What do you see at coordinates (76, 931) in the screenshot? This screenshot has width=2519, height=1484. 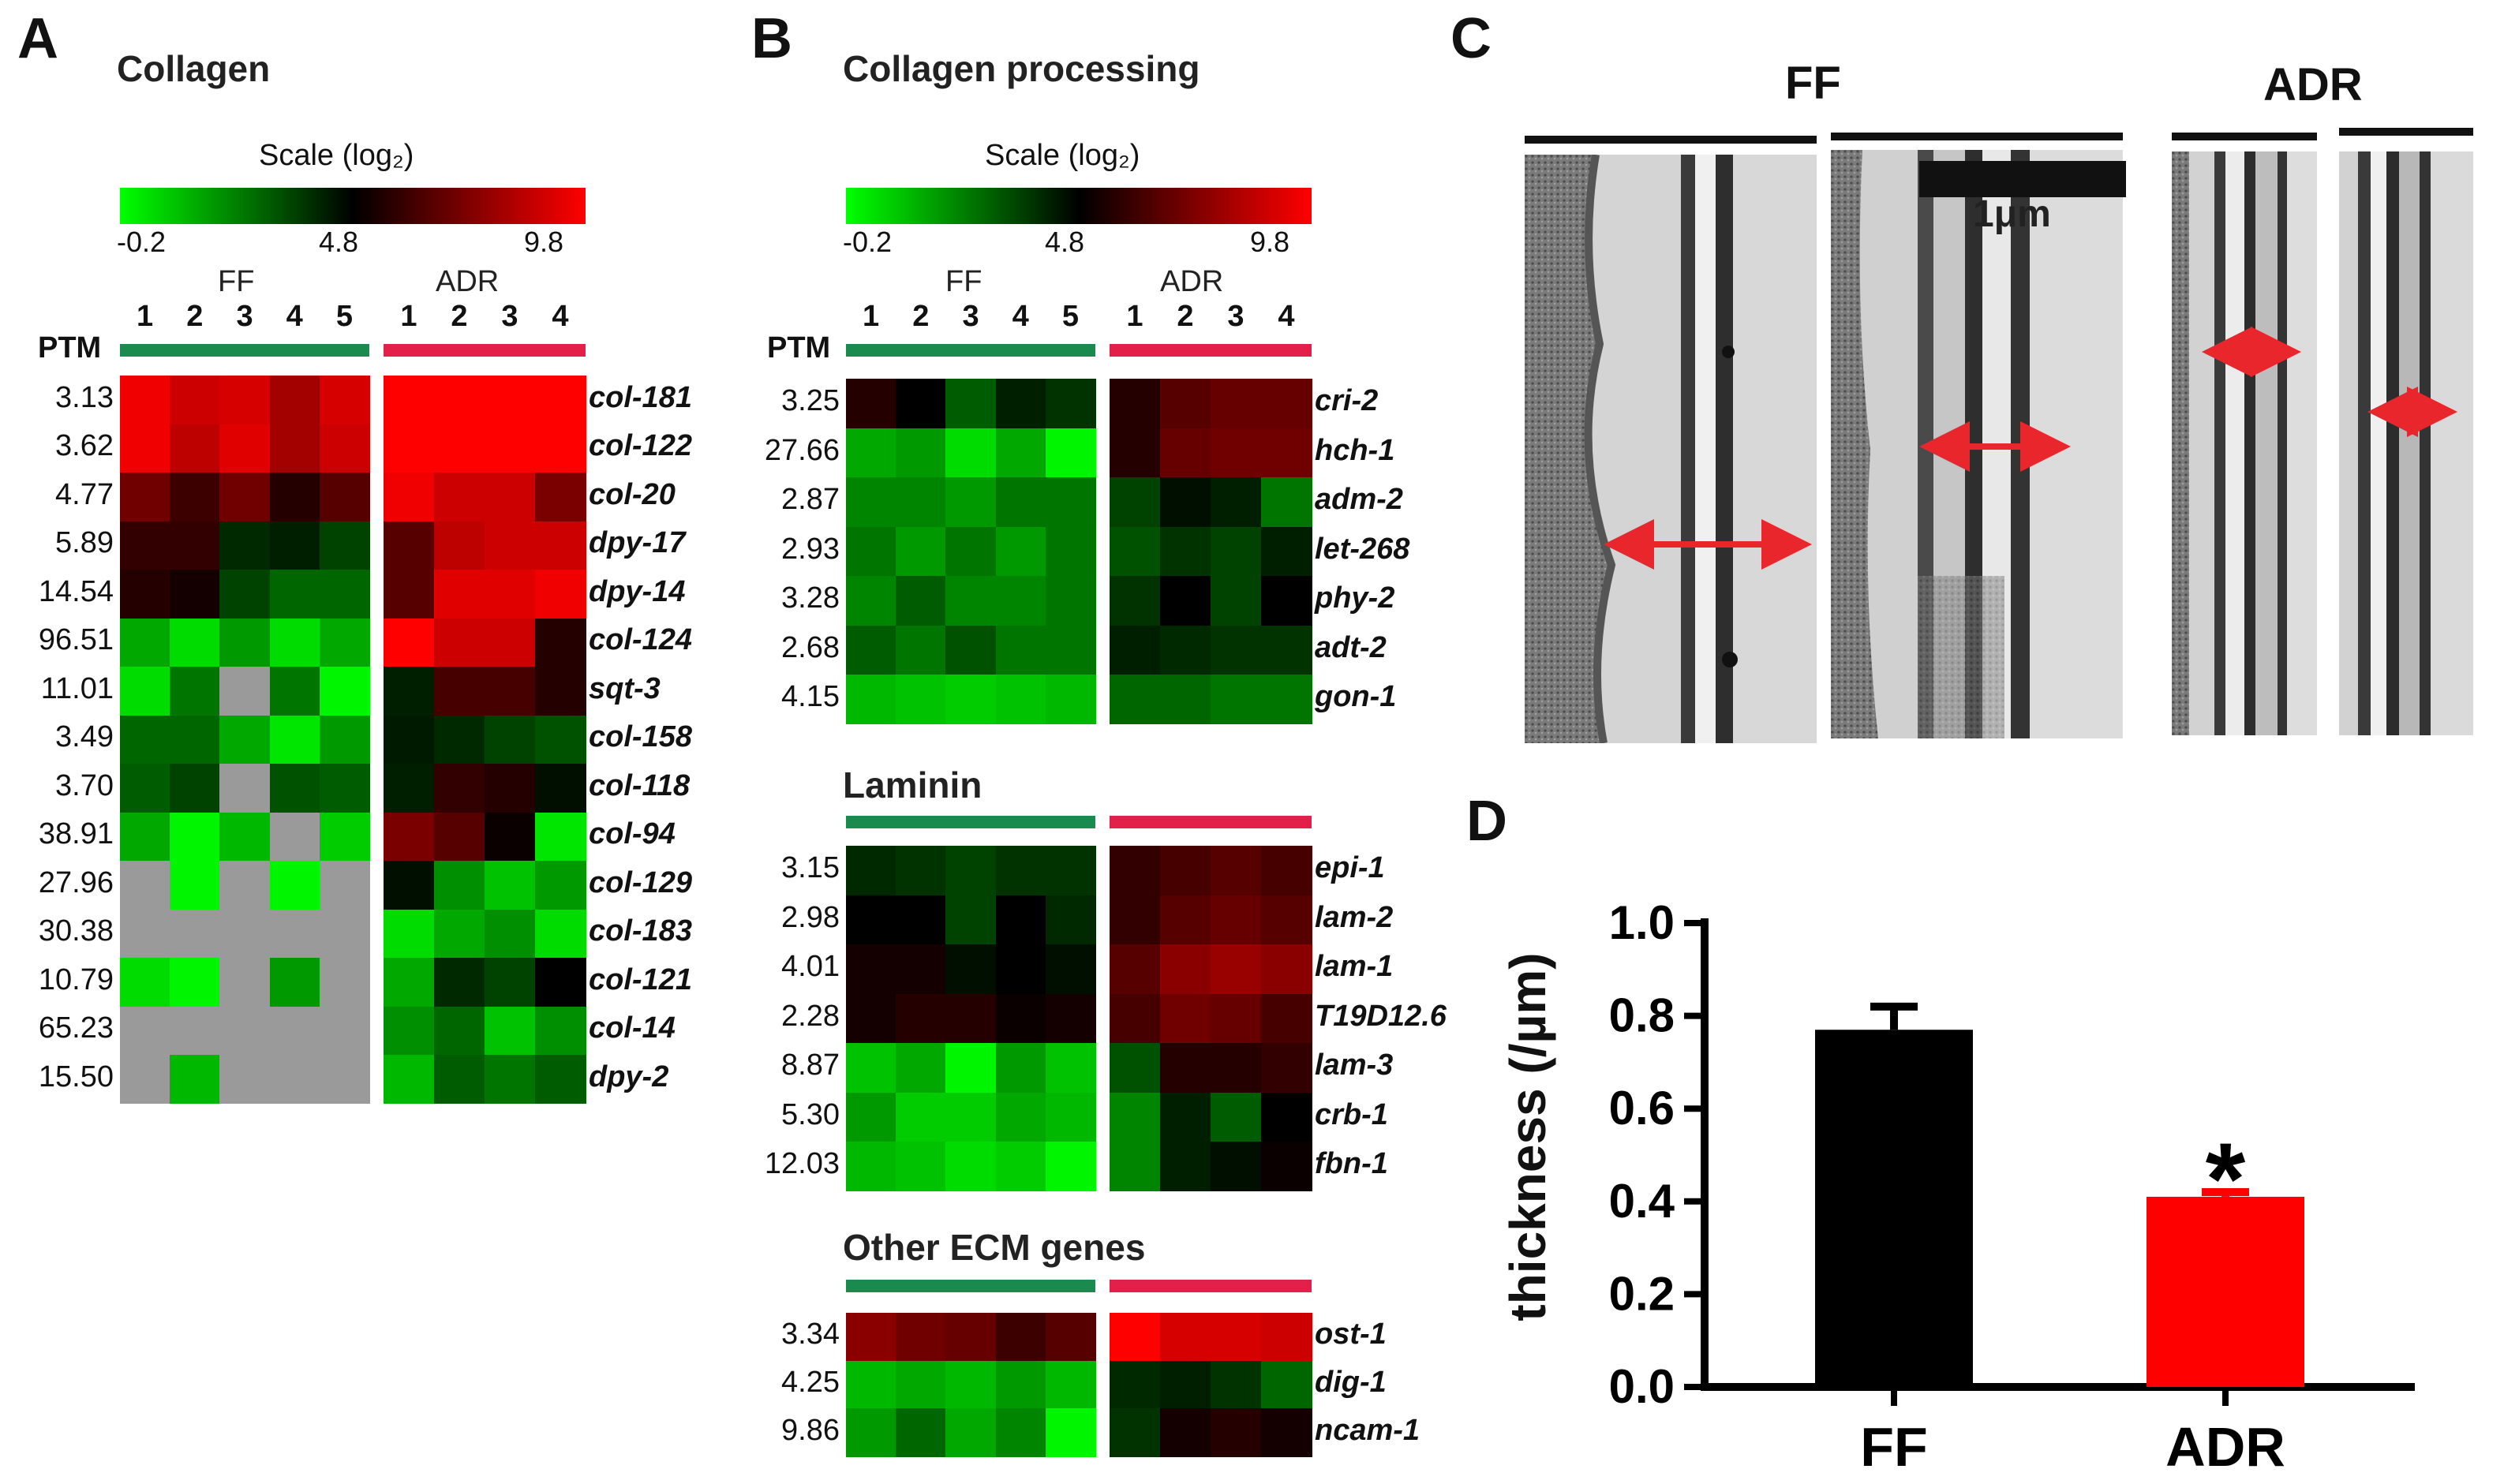 I see `ptm-value: 30.38` at bounding box center [76, 931].